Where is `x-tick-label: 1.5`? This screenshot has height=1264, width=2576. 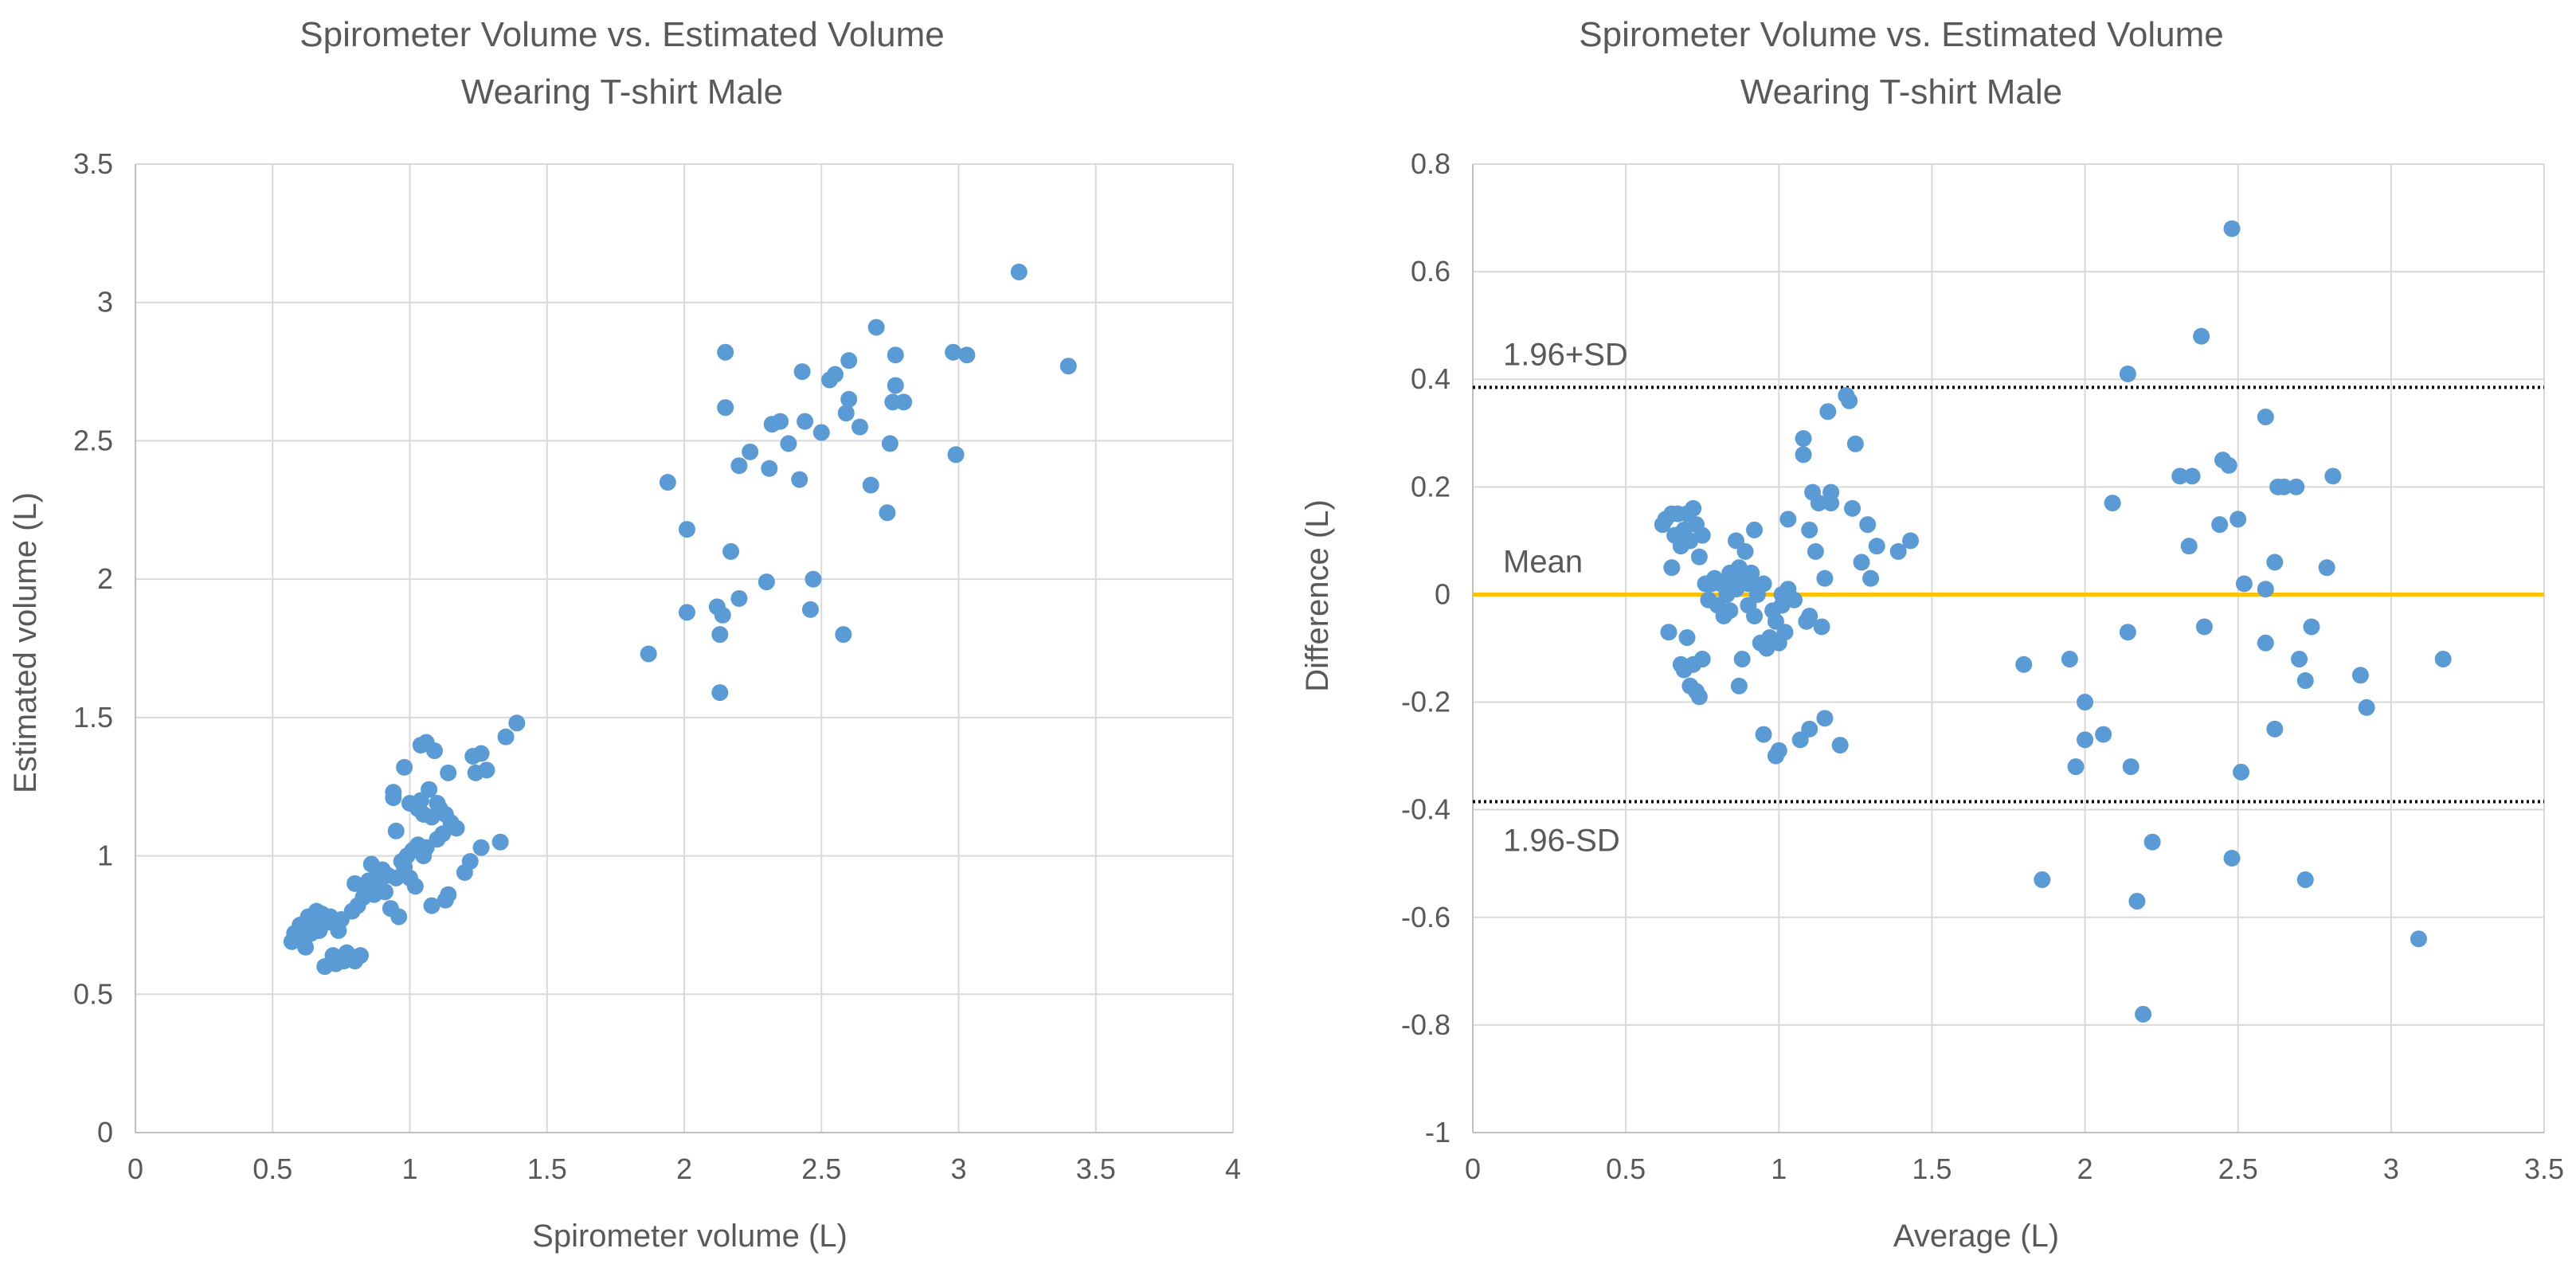
x-tick-label: 1.5 is located at coordinates (1932, 1168).